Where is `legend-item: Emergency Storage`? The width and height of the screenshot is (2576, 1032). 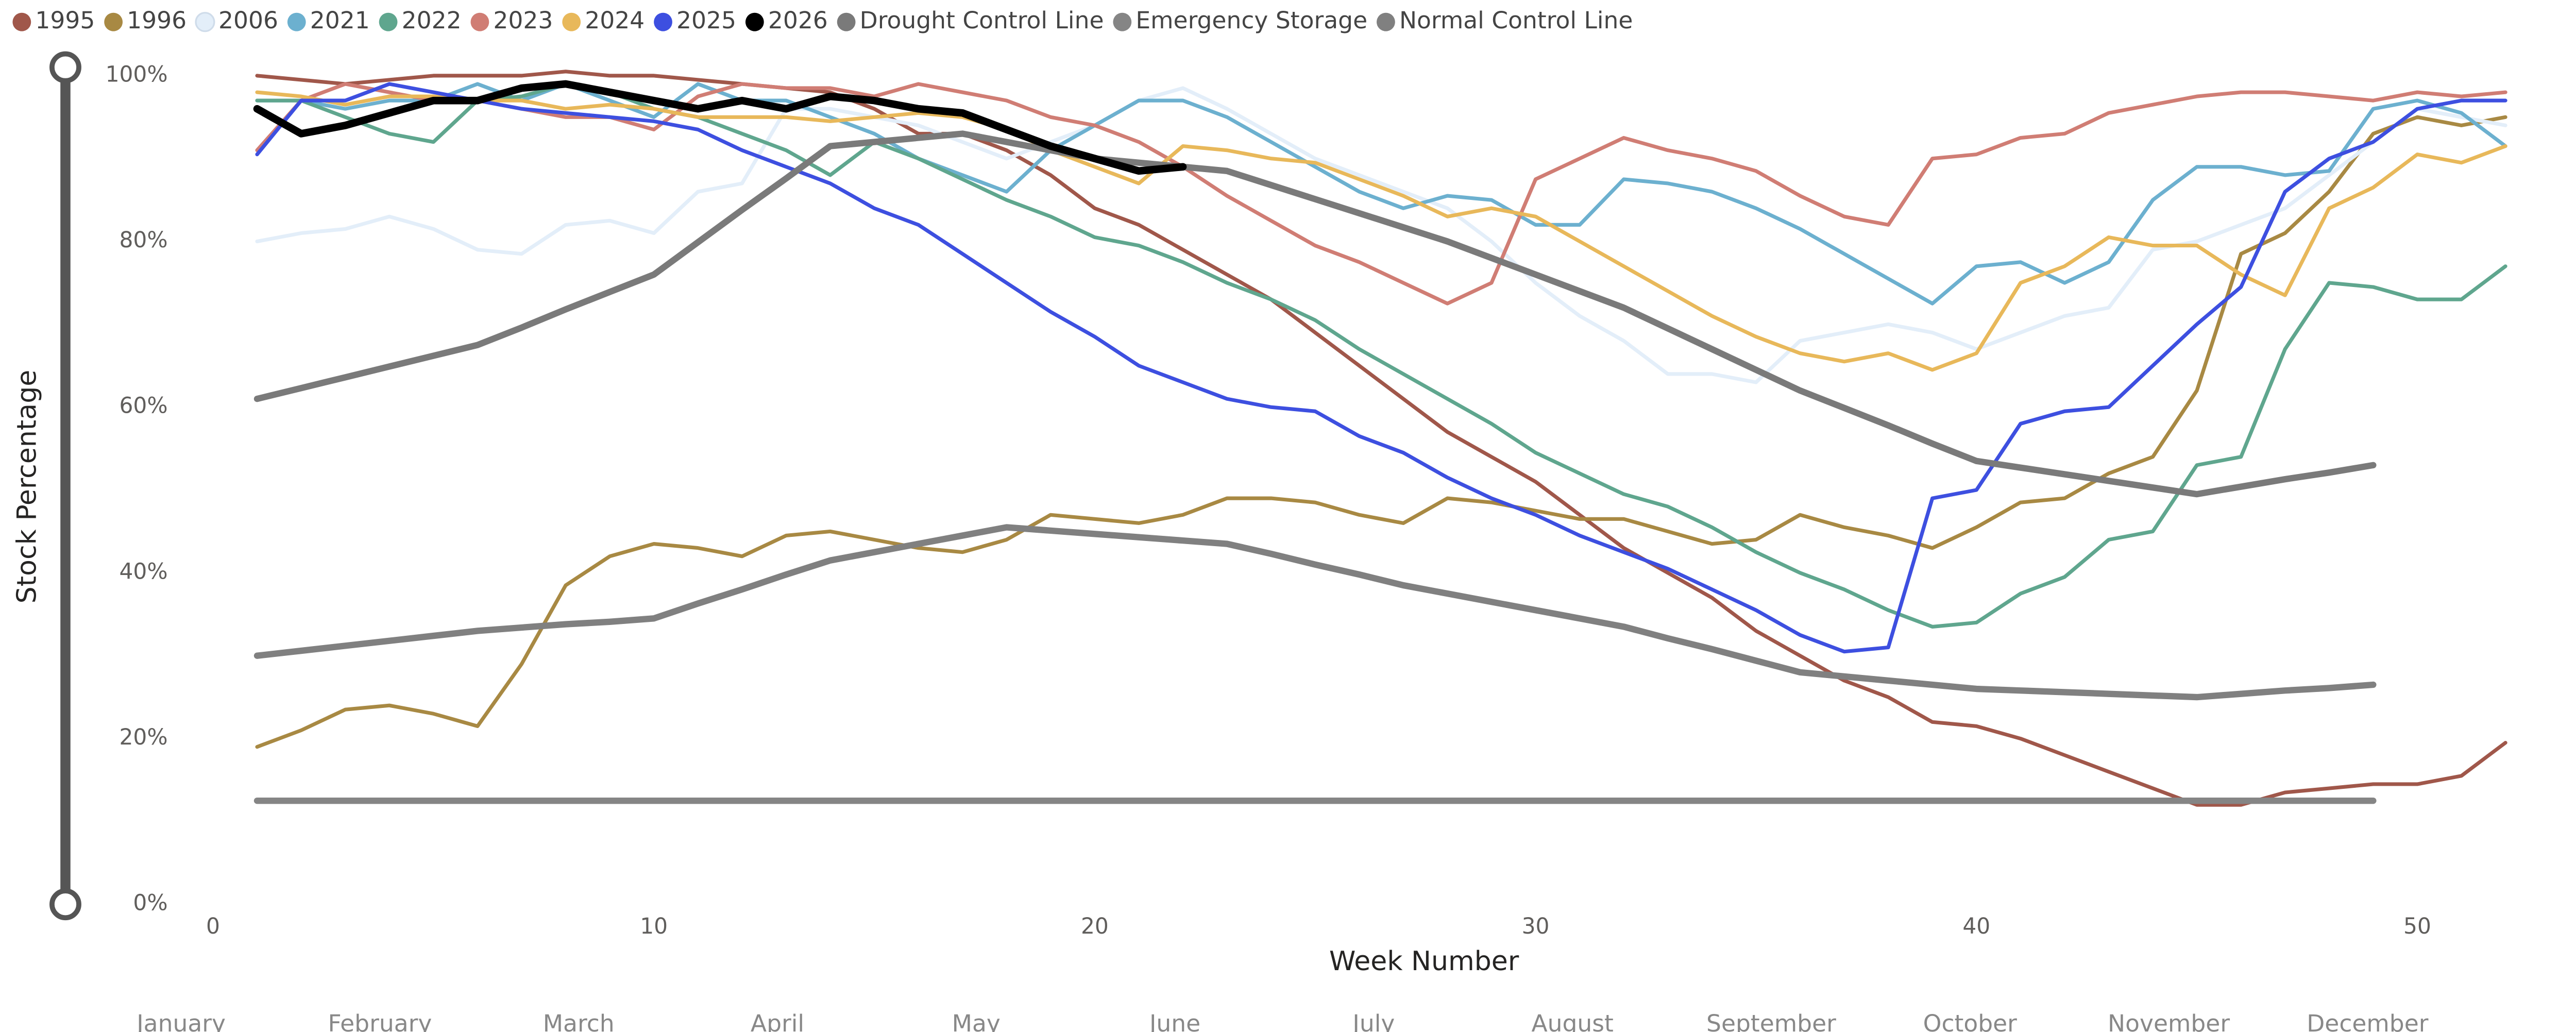
legend-item: Emergency Storage is located at coordinates (1240, 20).